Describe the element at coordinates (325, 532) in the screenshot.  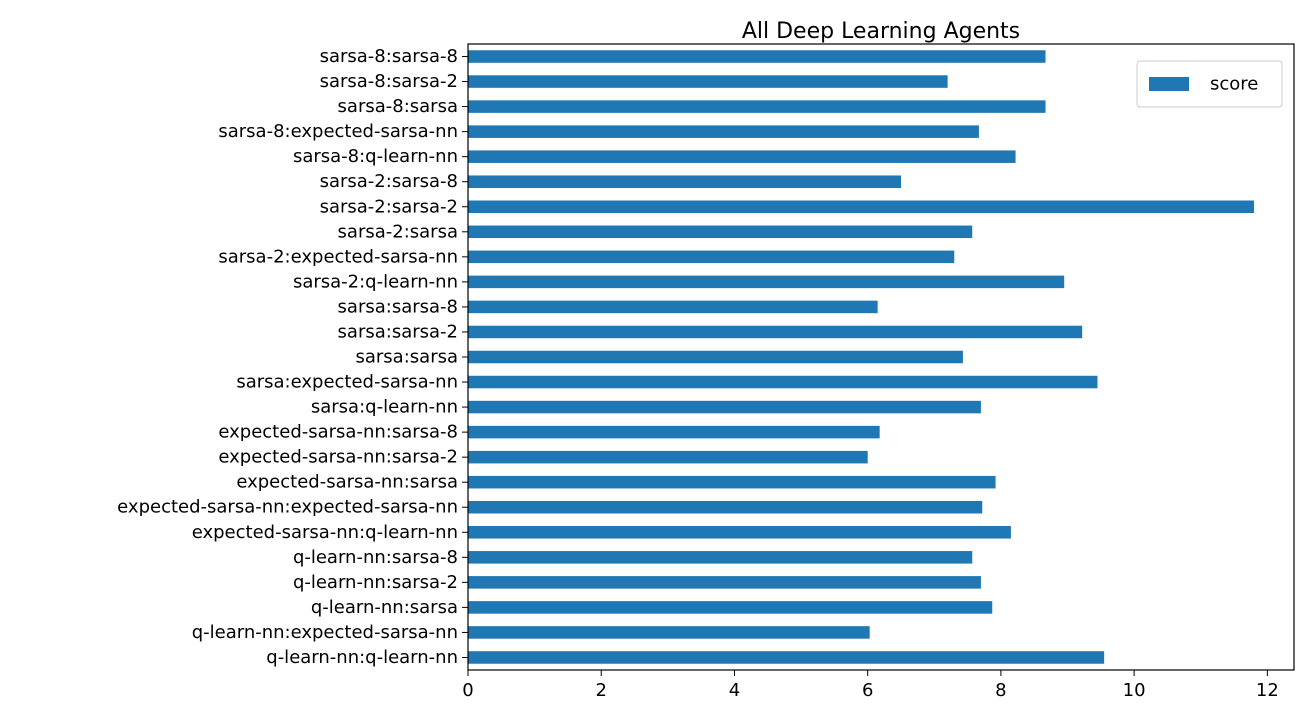
I see `y-tick-label: expected-sarsa-nn:q-learn-nn` at that location.